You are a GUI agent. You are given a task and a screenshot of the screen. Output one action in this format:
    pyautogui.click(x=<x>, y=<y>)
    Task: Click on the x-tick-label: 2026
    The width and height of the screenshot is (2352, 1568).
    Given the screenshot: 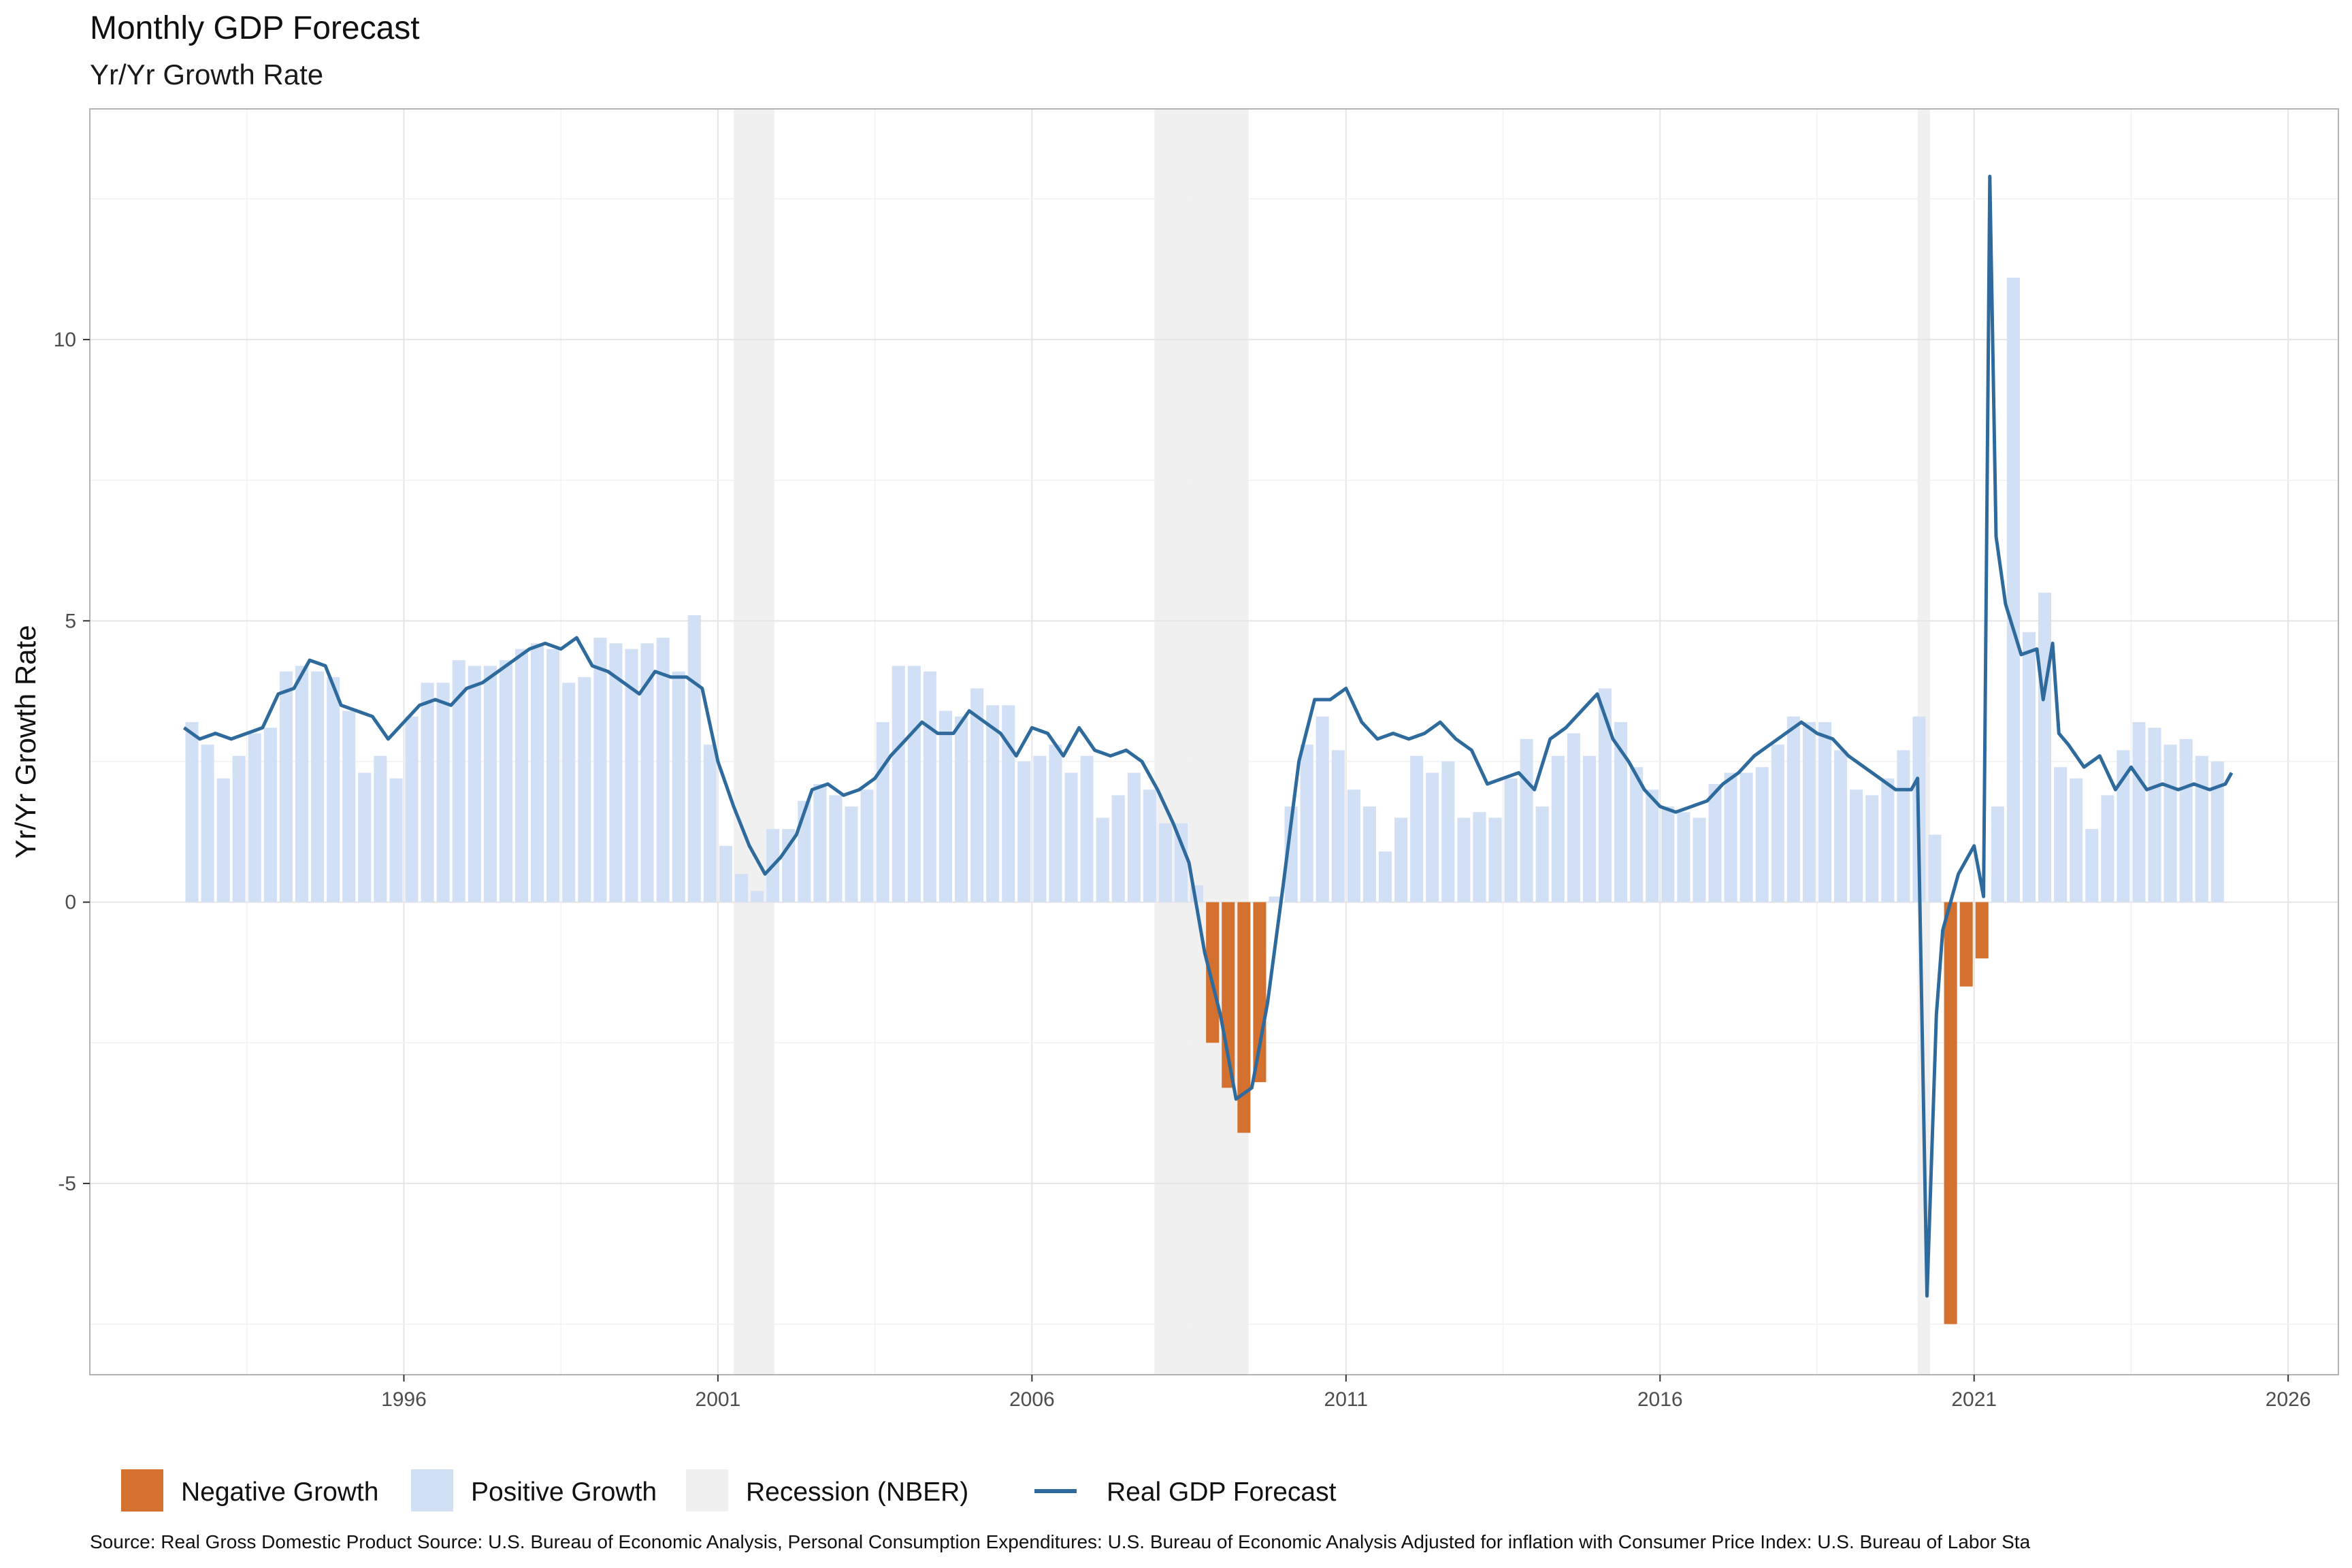 What is the action you would take?
    pyautogui.click(x=2289, y=1399)
    